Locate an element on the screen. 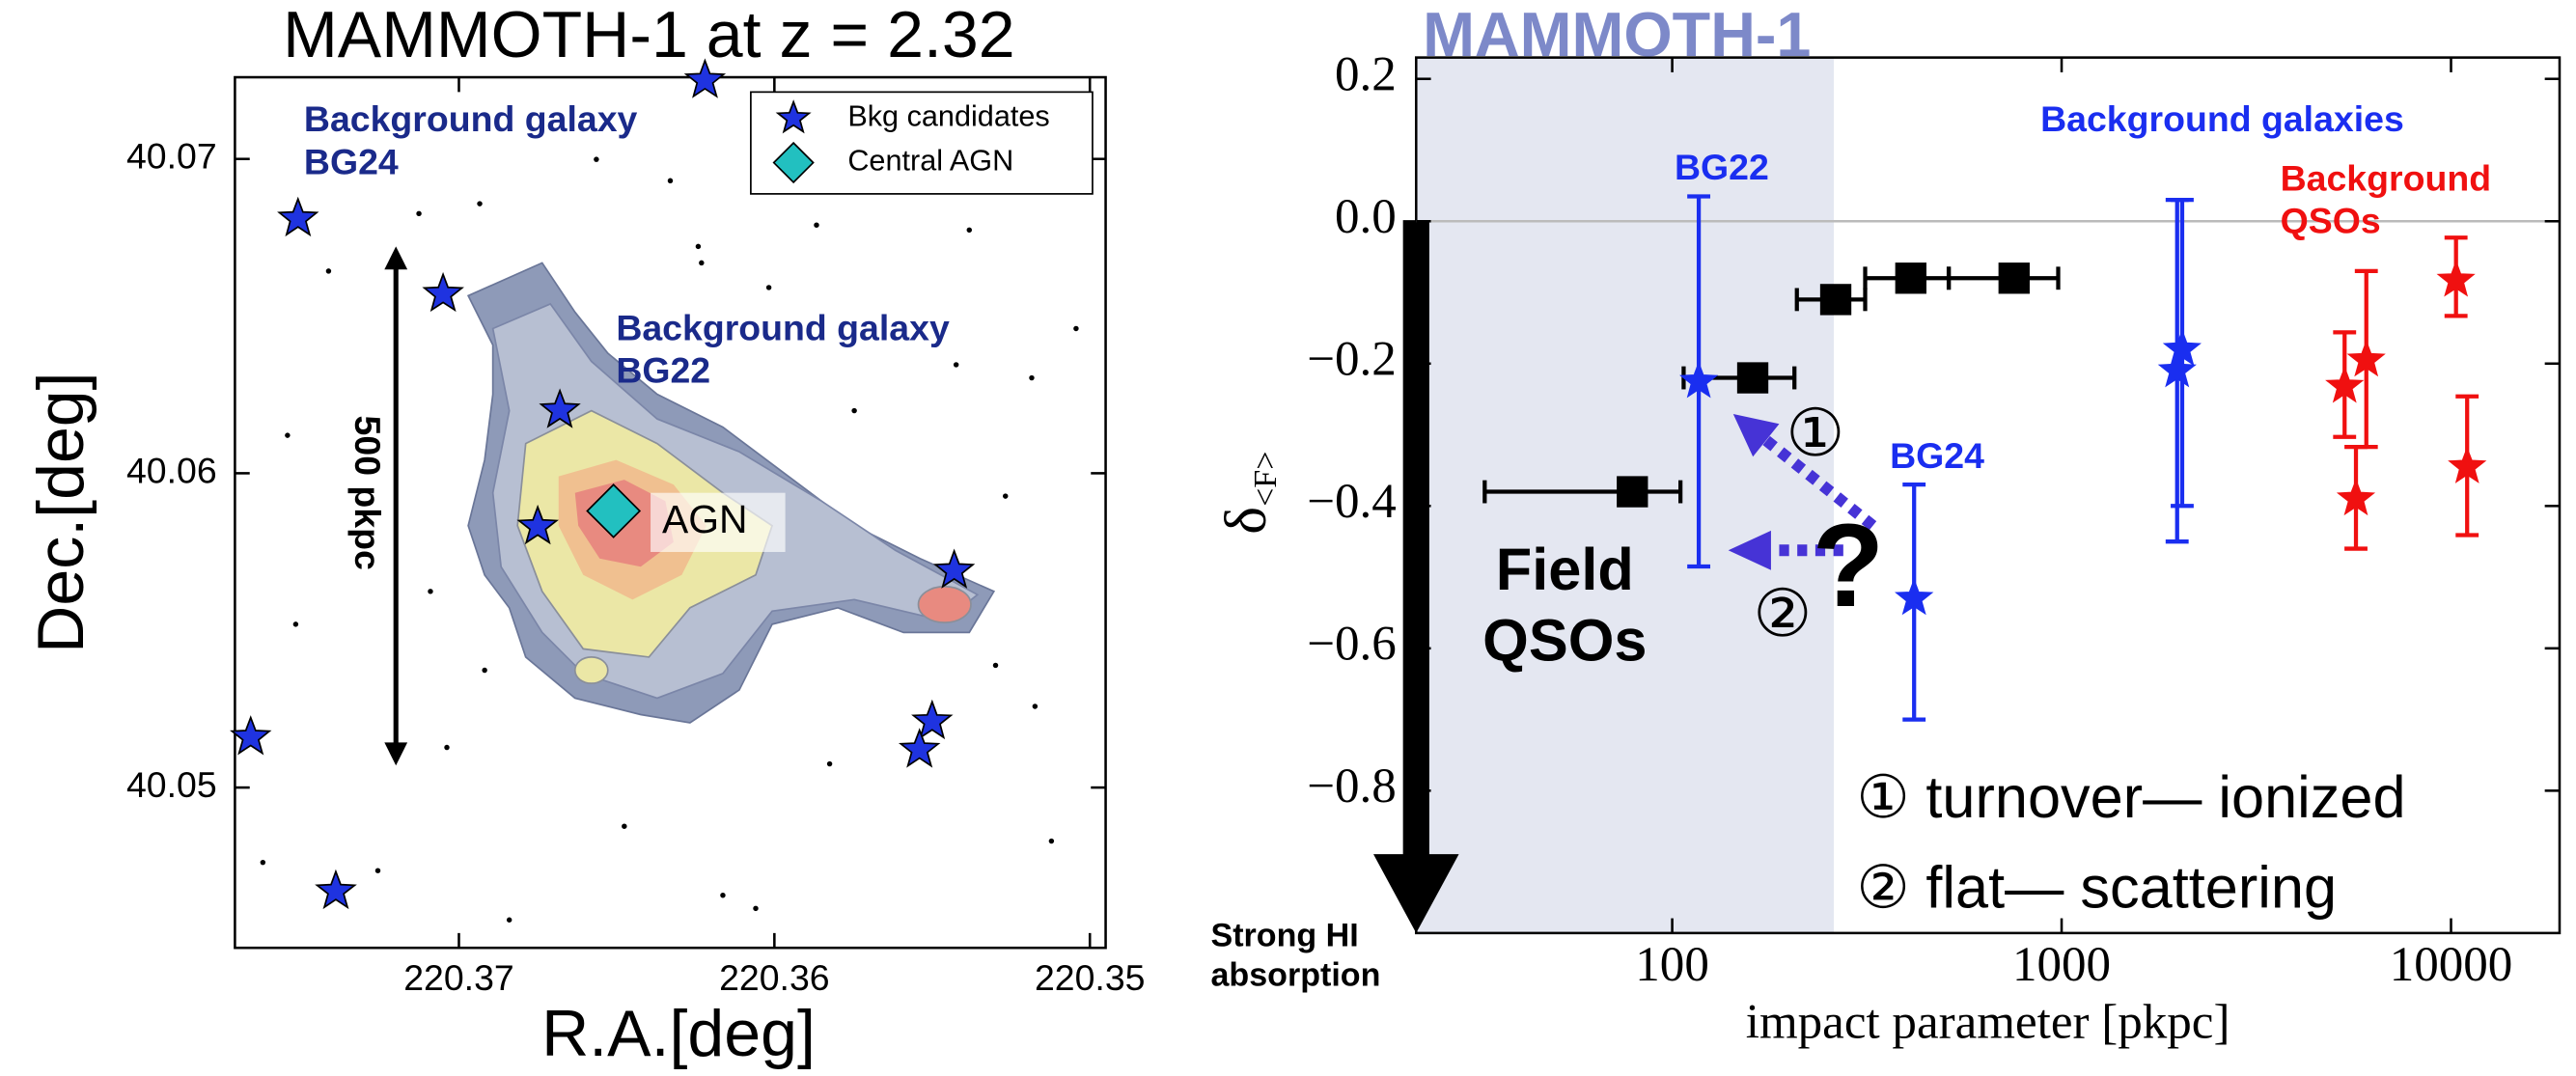 The width and height of the screenshot is (2576, 1076). annotation-box: Strong HI absorption is located at coordinates (1295, 956).